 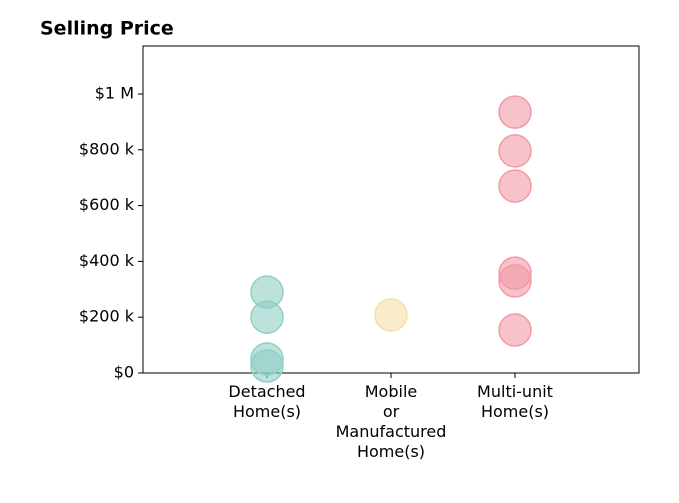 What do you see at coordinates (515, 401) in the screenshot?
I see `x-tick-label: Multi-unit Home(s)` at bounding box center [515, 401].